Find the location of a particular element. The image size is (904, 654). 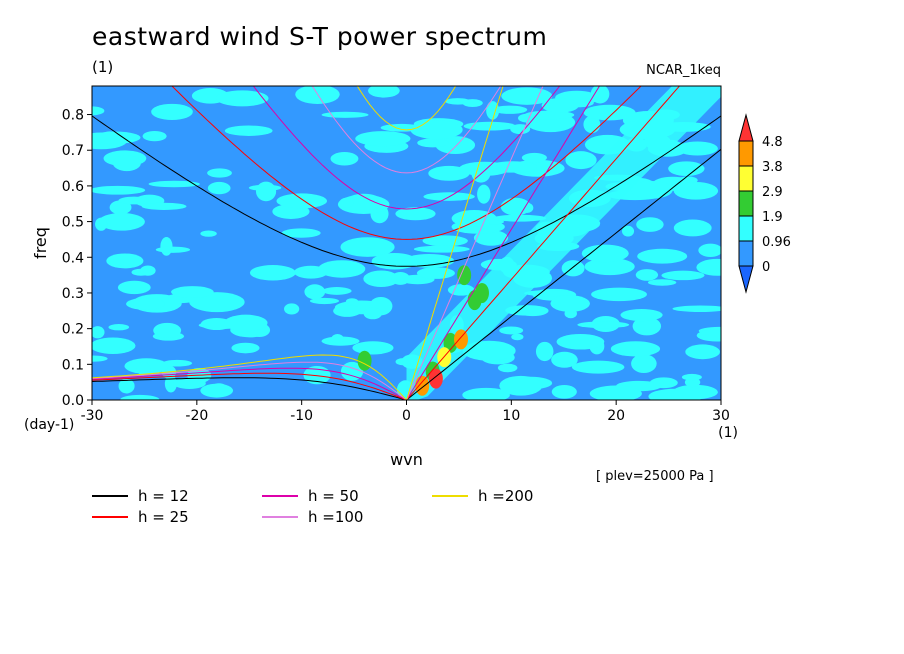

colorbar-below-arrow is located at coordinates (746, 279).